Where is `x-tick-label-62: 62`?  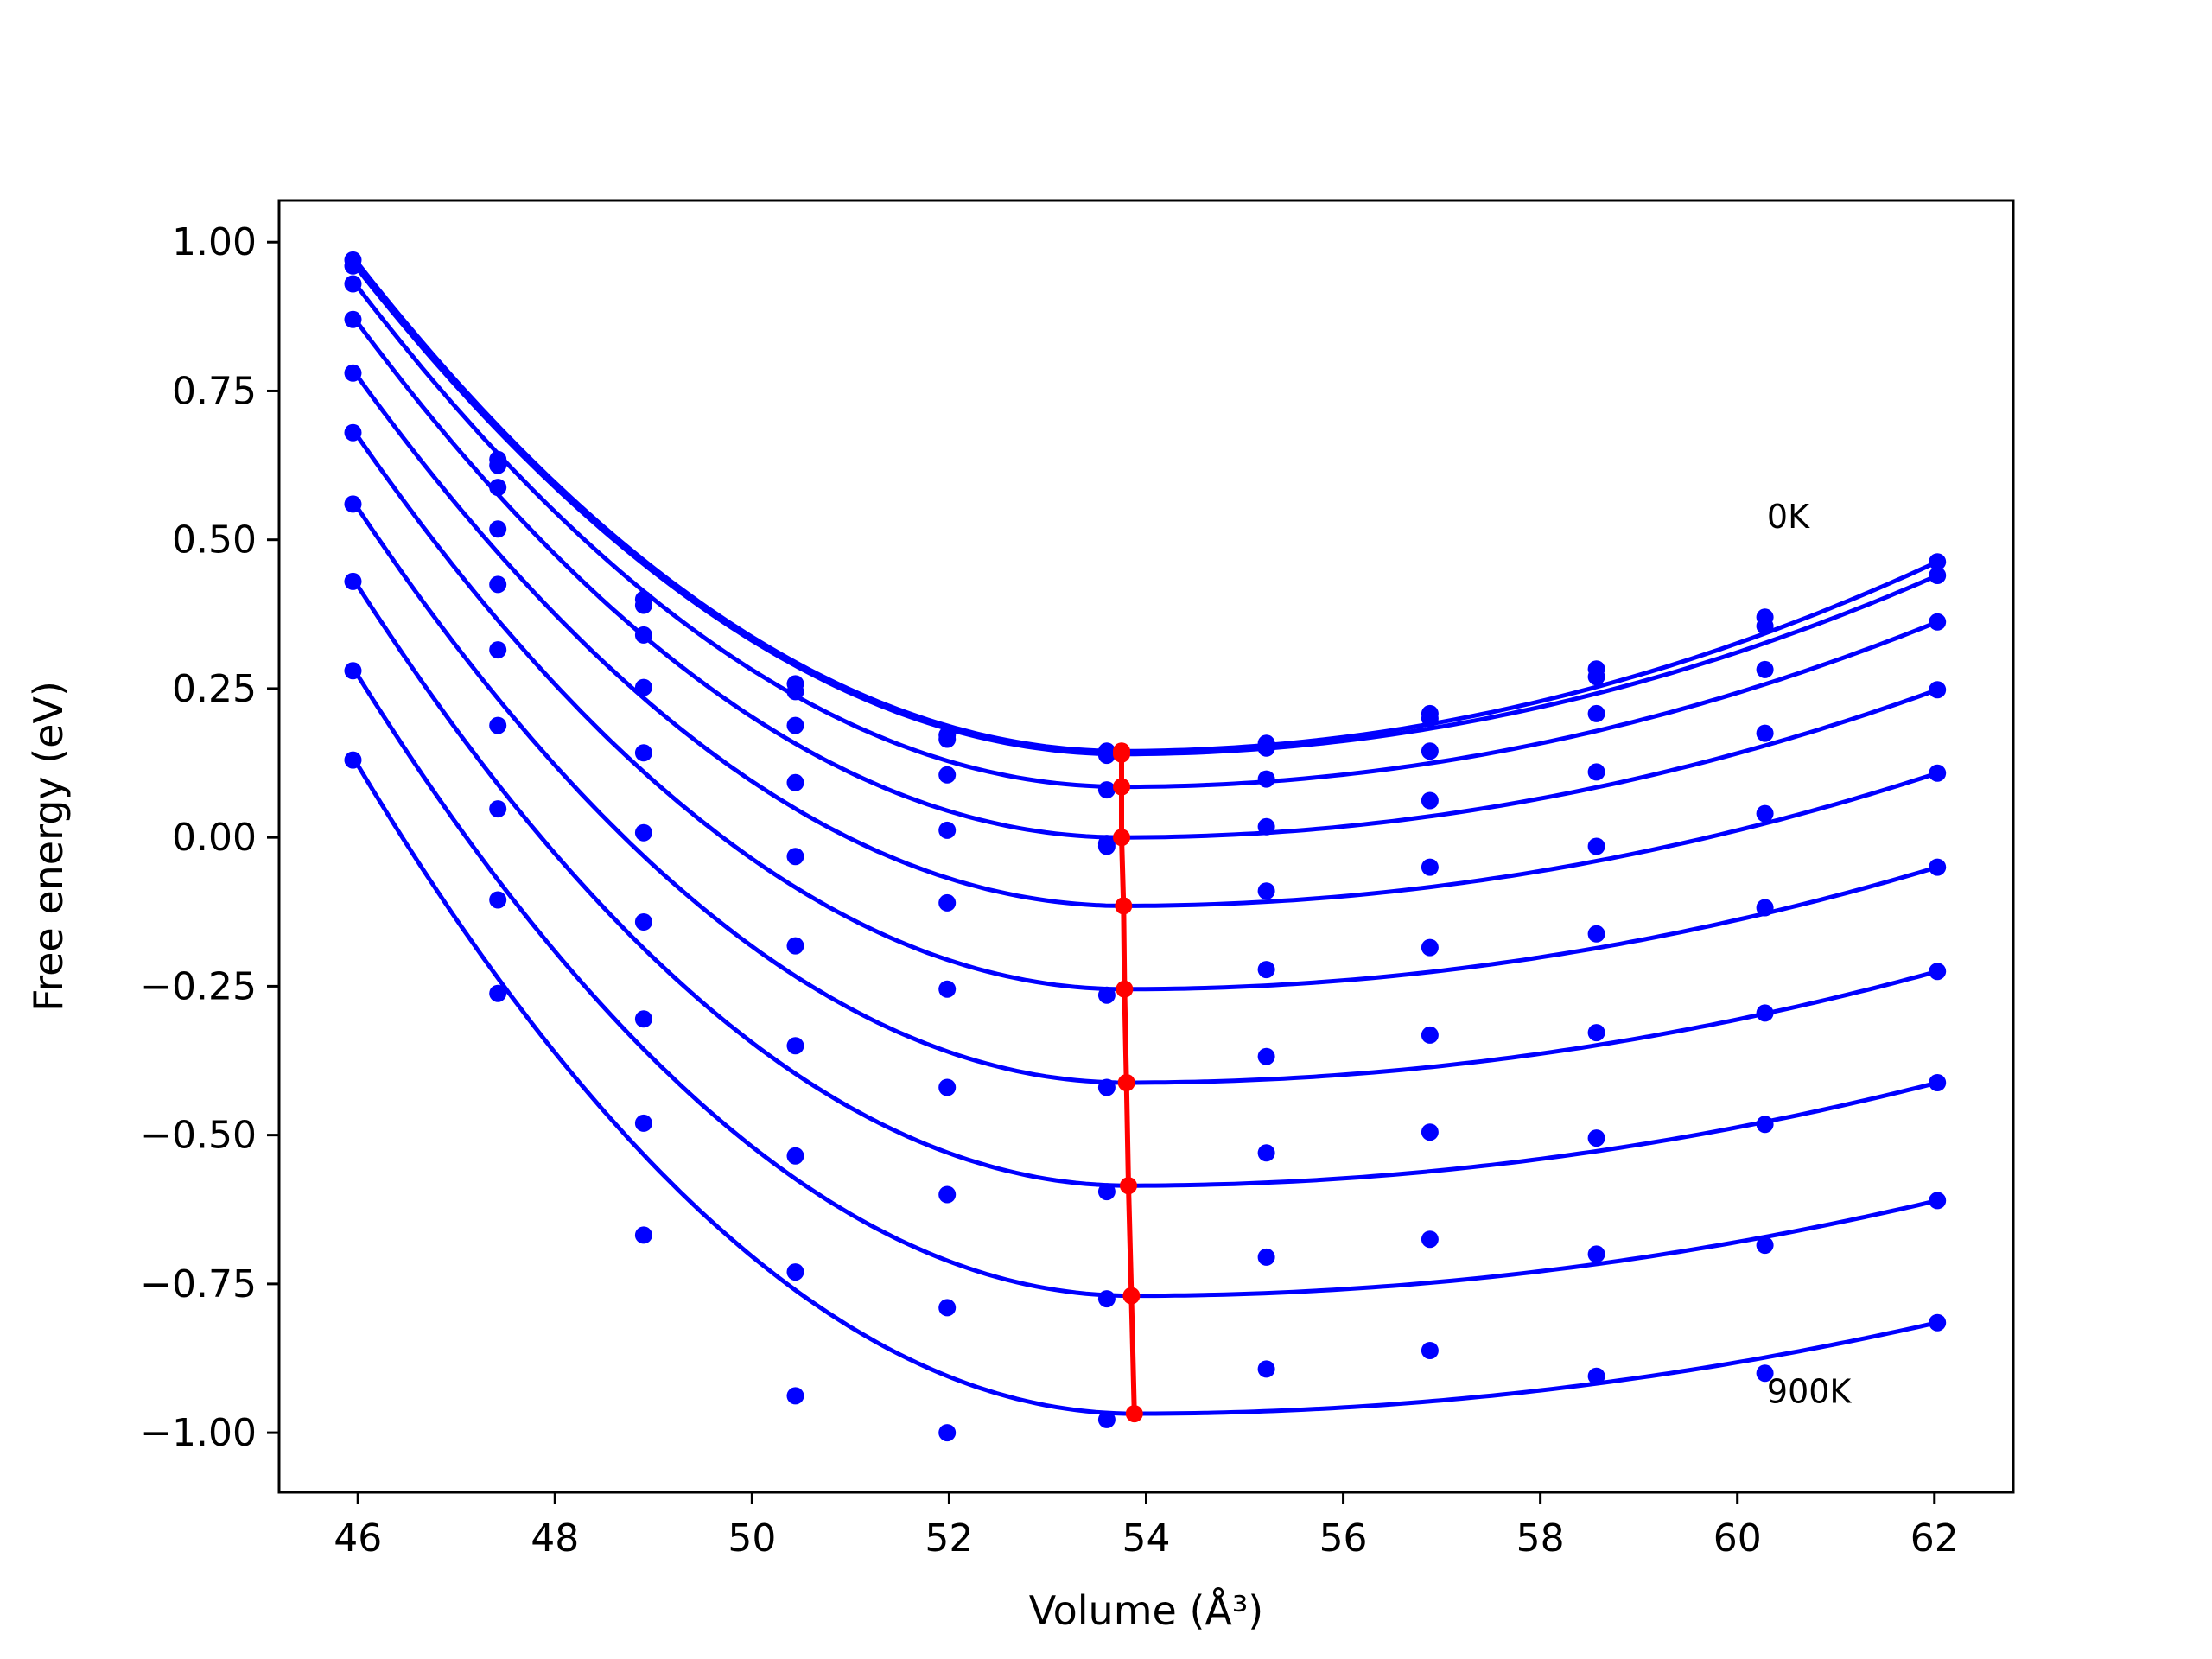 x-tick-label-62: 62 is located at coordinates (1935, 1538).